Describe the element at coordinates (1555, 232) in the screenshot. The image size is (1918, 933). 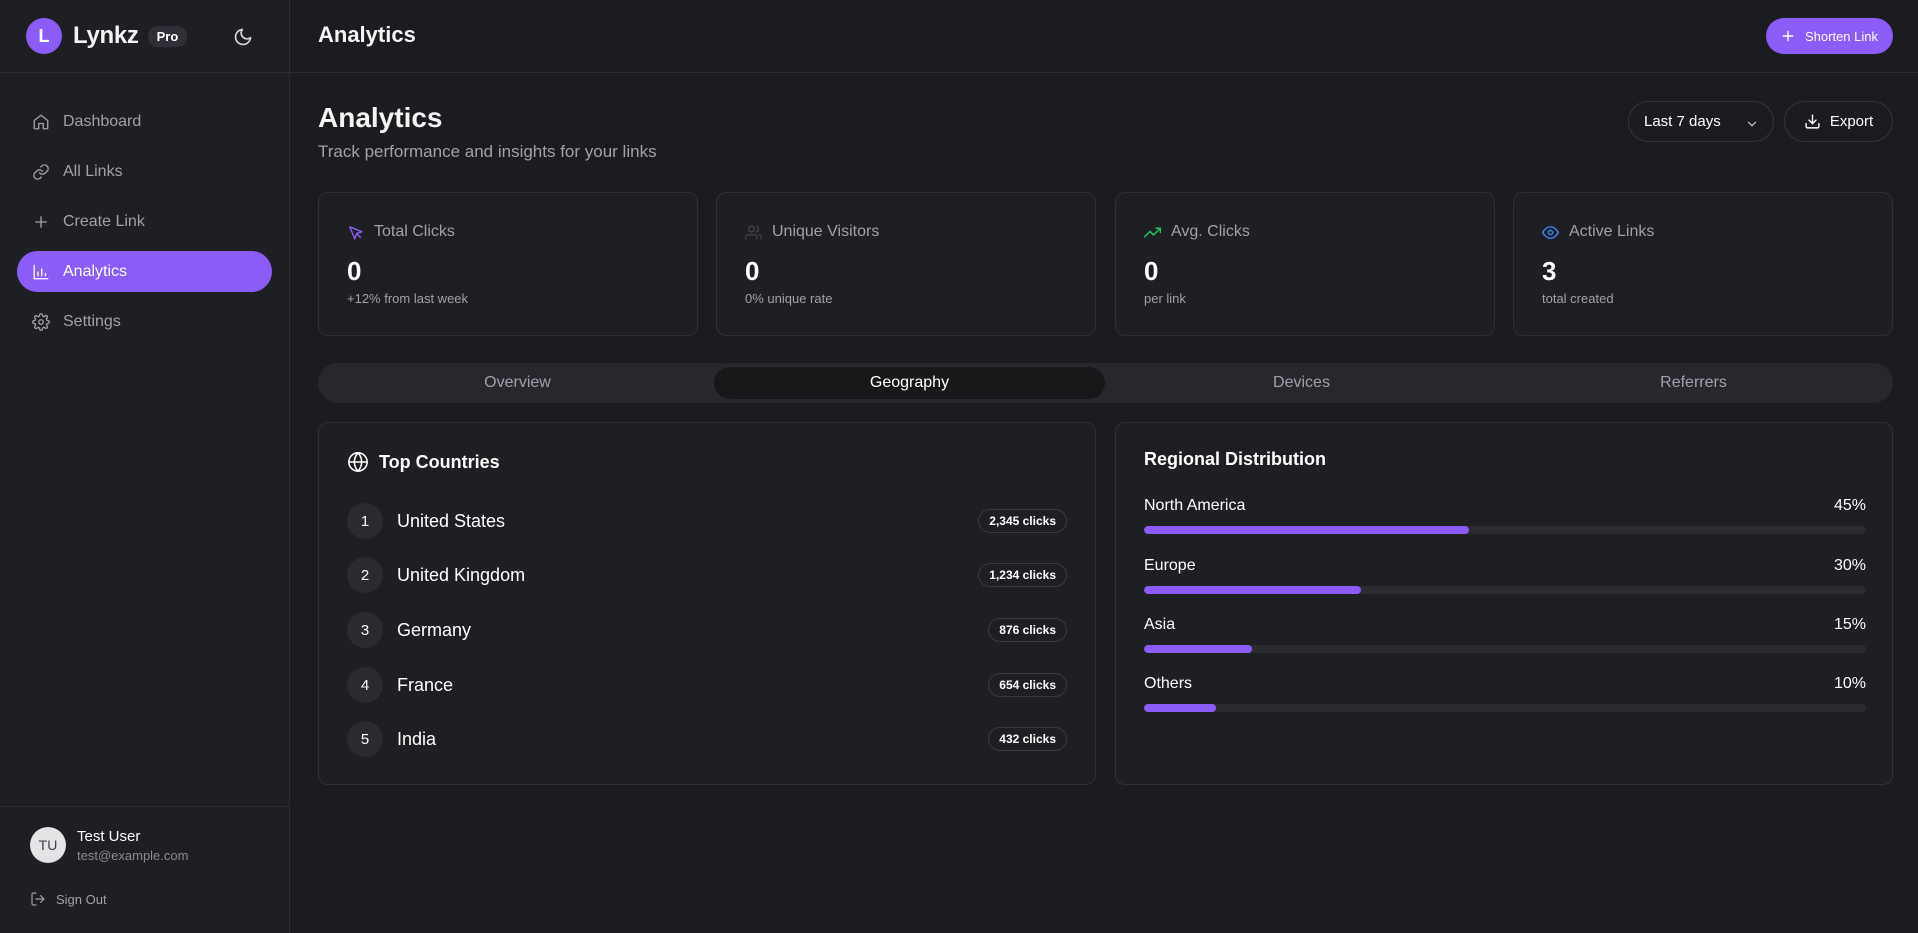
I see `eye-icon` at that location.